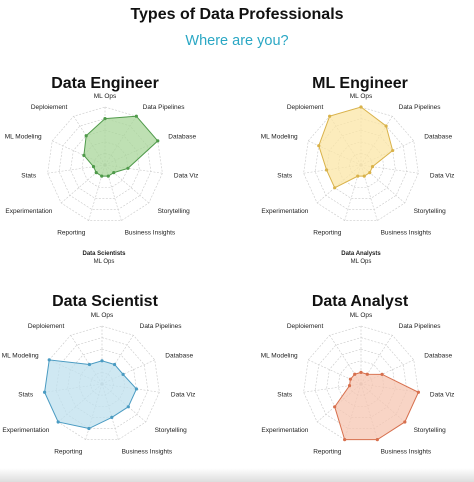 Image resolution: width=474 pixels, height=482 pixels. Describe the element at coordinates (361, 262) in the screenshot. I see `note-data-analysts-text: ML Ops` at that location.